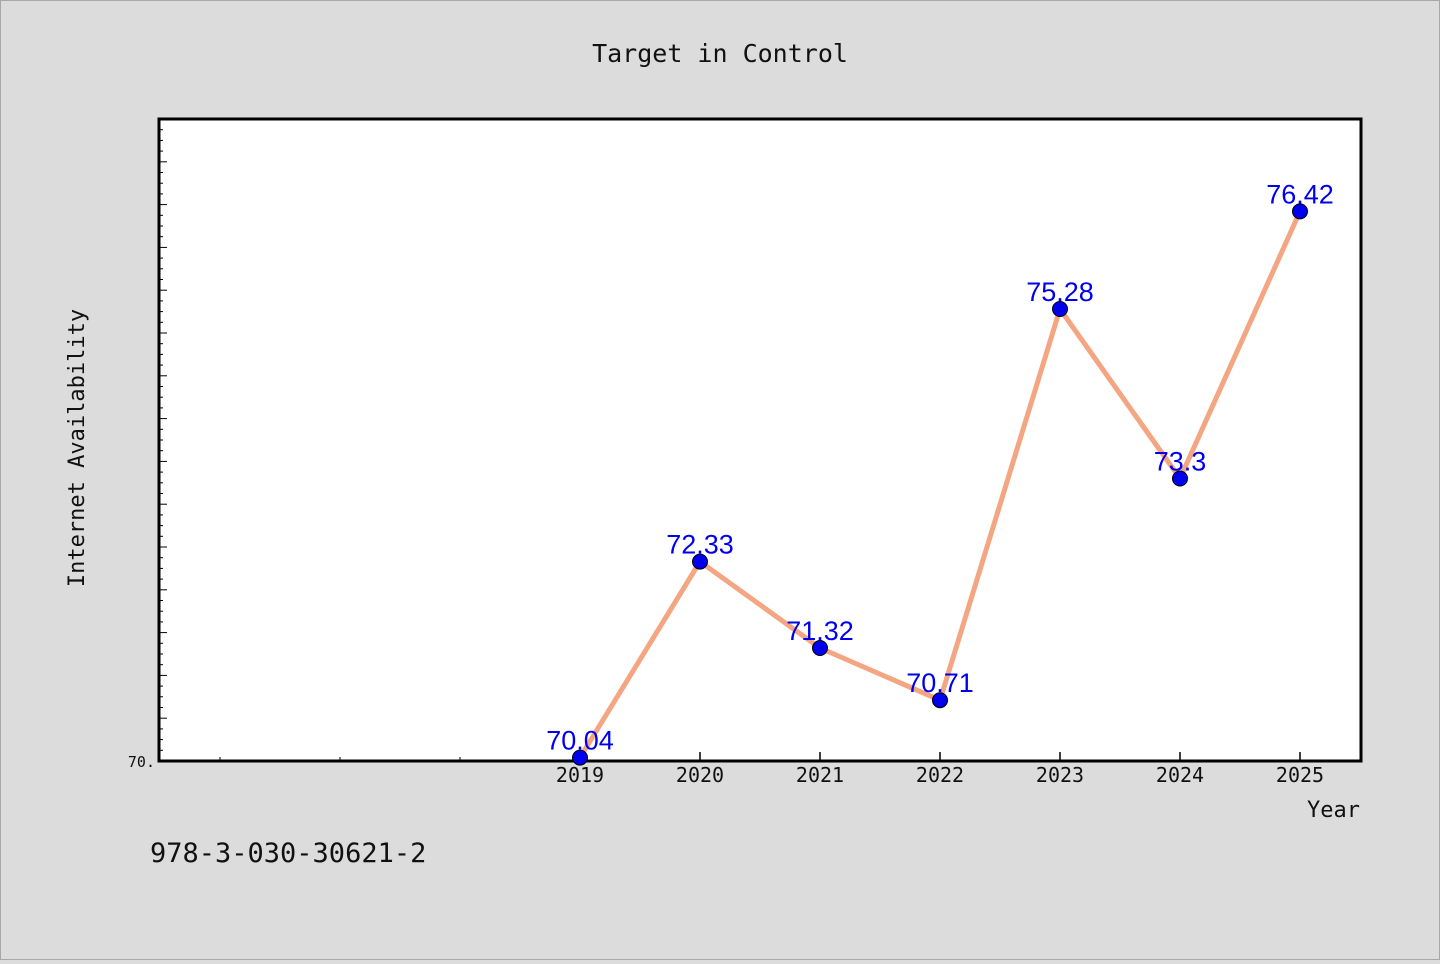  I want to click on data-label: 75.28, so click(1060, 292).